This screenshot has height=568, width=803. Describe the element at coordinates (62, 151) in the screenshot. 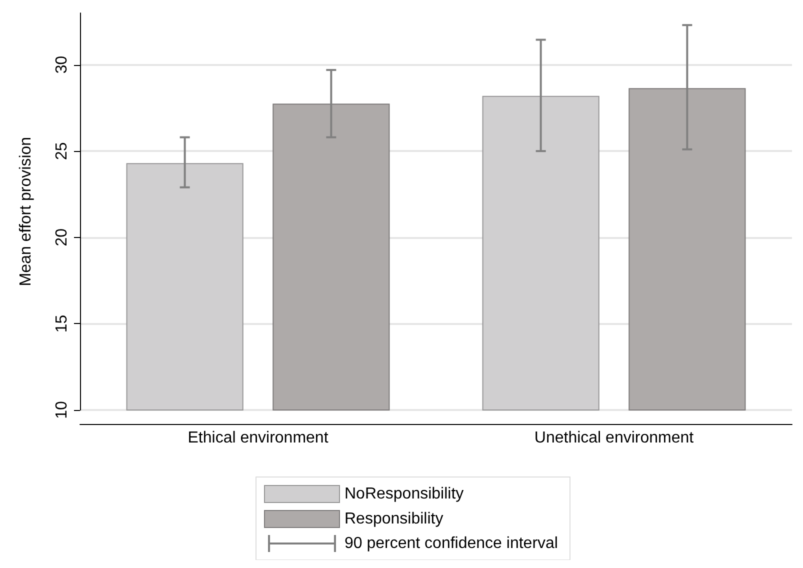

I see `y-tick-label: 25` at that location.